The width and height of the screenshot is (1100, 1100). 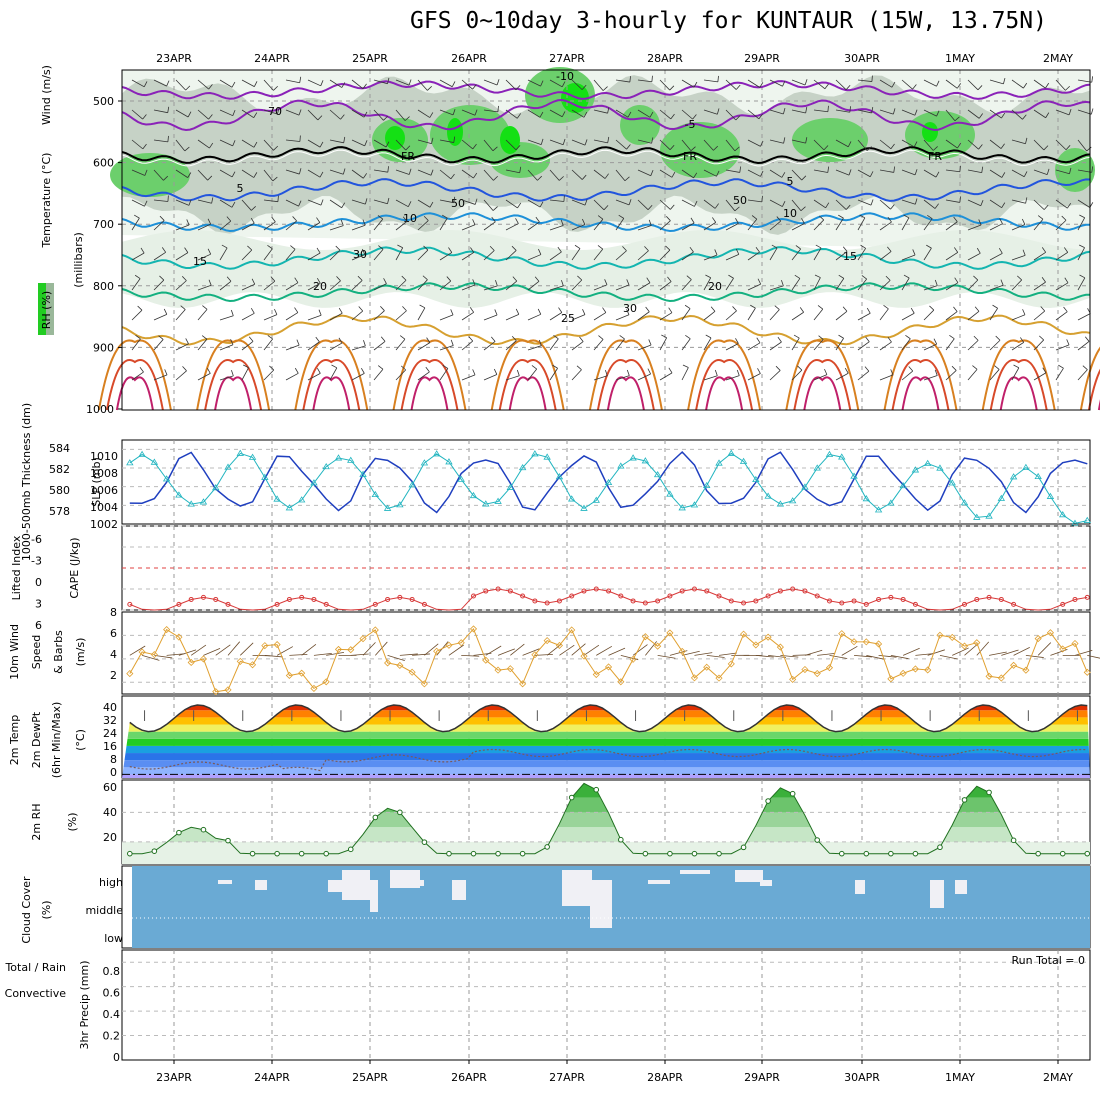 What do you see at coordinates (26, 482) in the screenshot?
I see `ylabel-thickness: 1000-500mb Thickness (dm)` at bounding box center [26, 482].